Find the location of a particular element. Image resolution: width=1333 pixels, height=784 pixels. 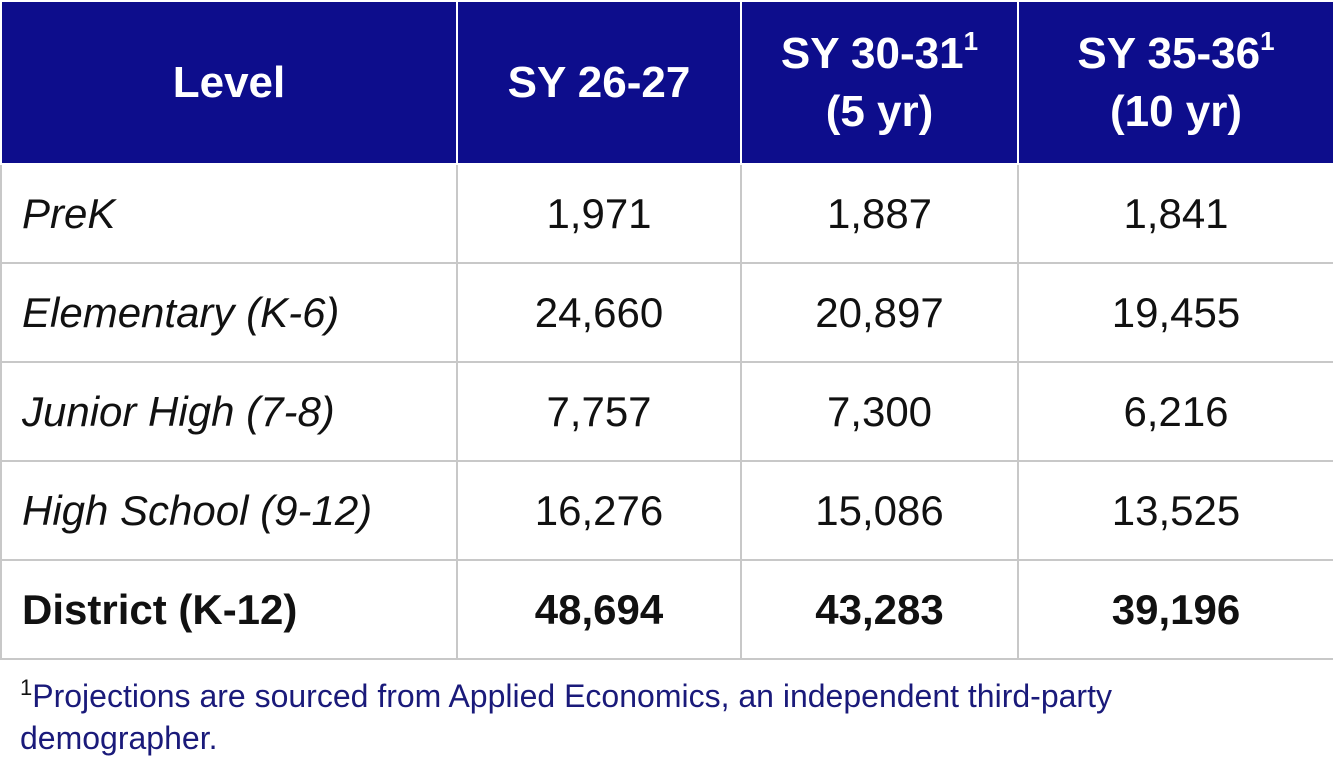

table-row: High School (9-12) 16,276 15,086 13,525 is located at coordinates (666, 510).